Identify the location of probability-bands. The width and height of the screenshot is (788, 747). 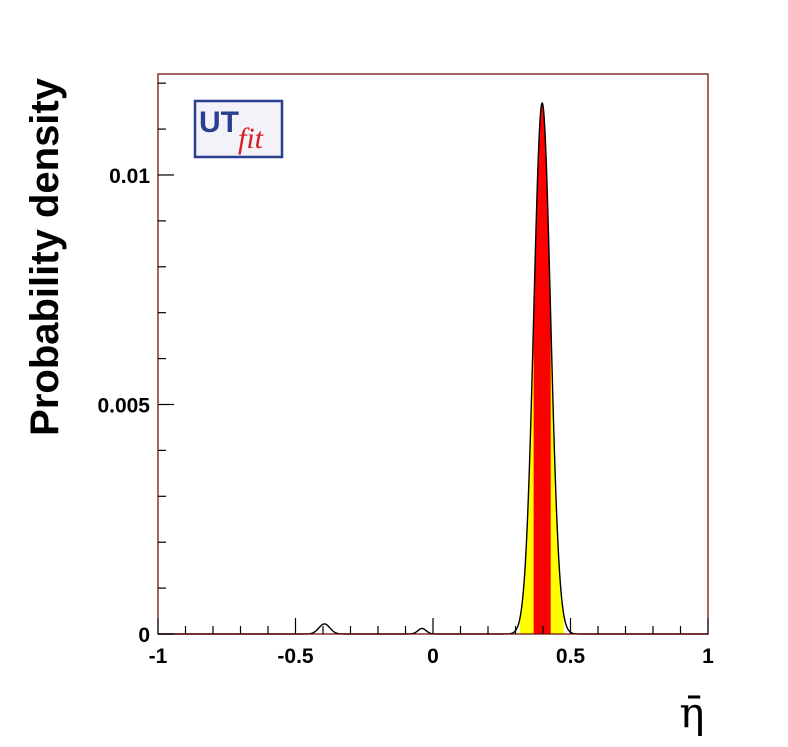
(541, 368).